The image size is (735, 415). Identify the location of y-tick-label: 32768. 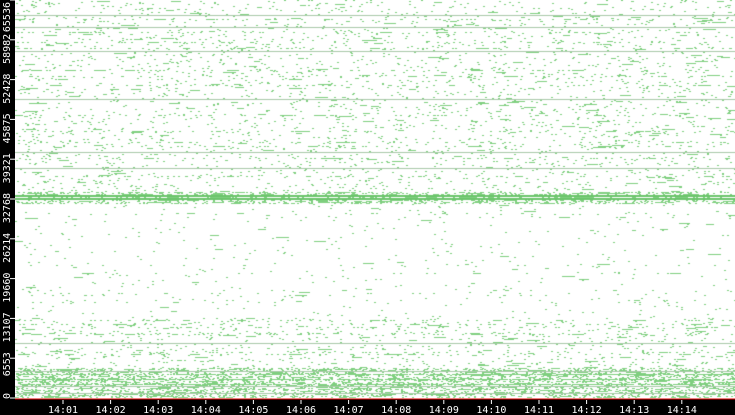
(7, 208).